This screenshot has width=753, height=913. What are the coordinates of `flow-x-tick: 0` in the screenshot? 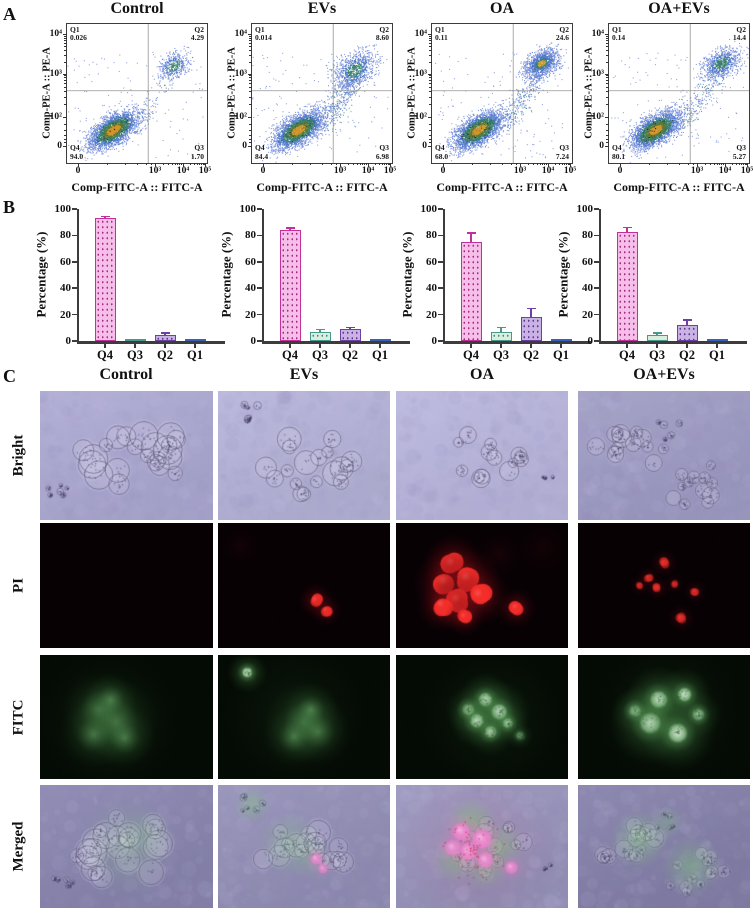 It's located at (78, 171).